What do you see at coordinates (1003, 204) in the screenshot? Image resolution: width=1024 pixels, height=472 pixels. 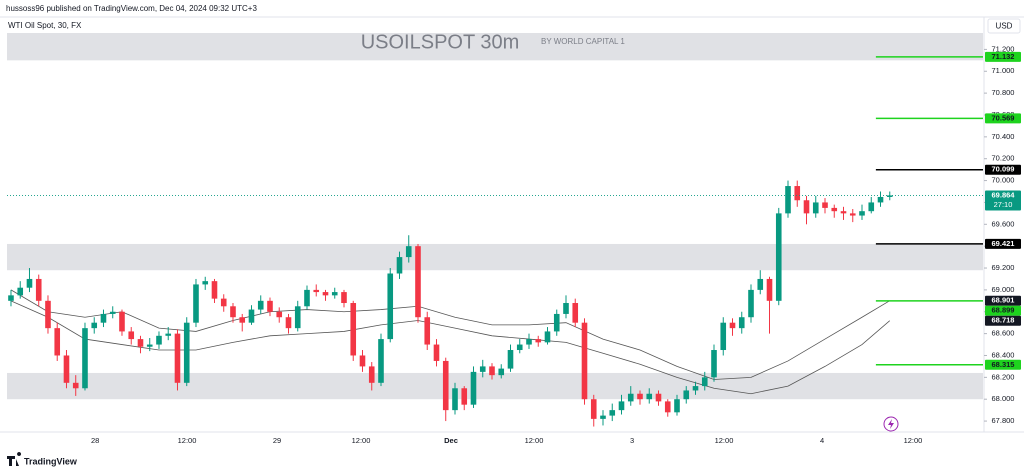 I see `countdown: 27:10` at bounding box center [1003, 204].